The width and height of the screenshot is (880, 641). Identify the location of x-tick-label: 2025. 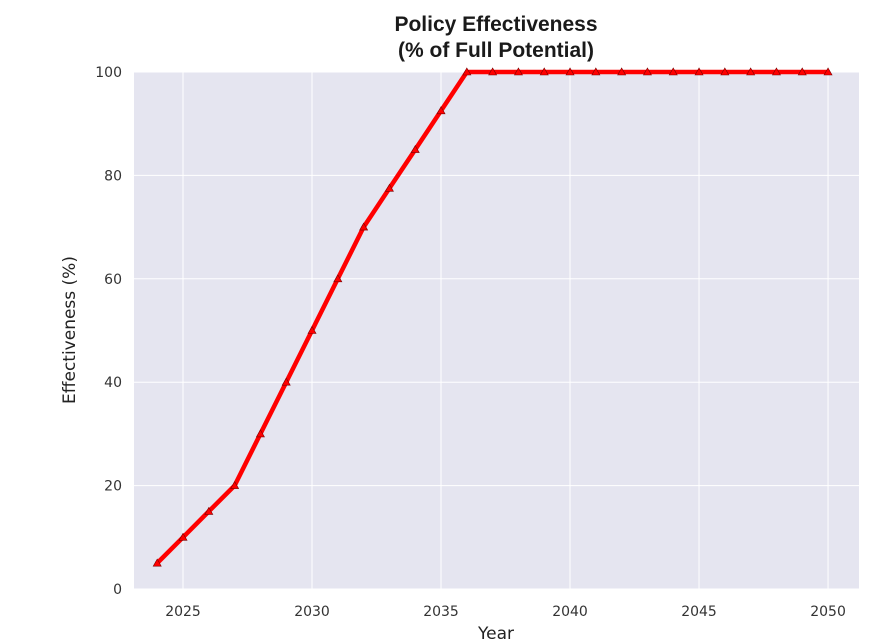
(183, 612).